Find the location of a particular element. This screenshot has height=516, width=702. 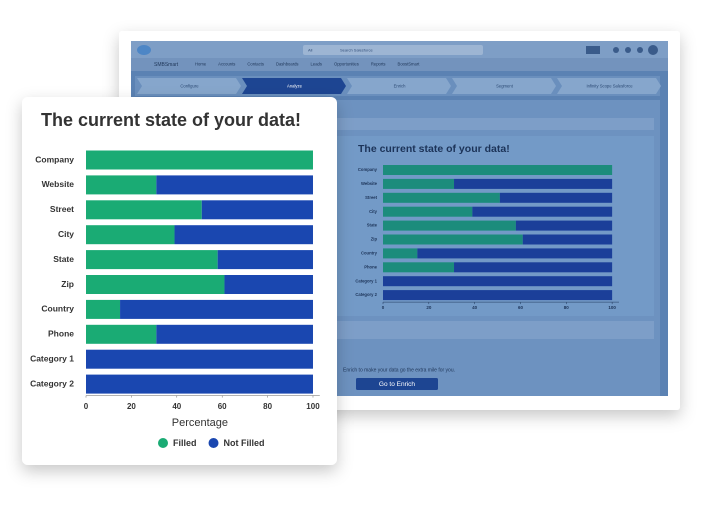

nav-item: Contacts is located at coordinates (255, 64).